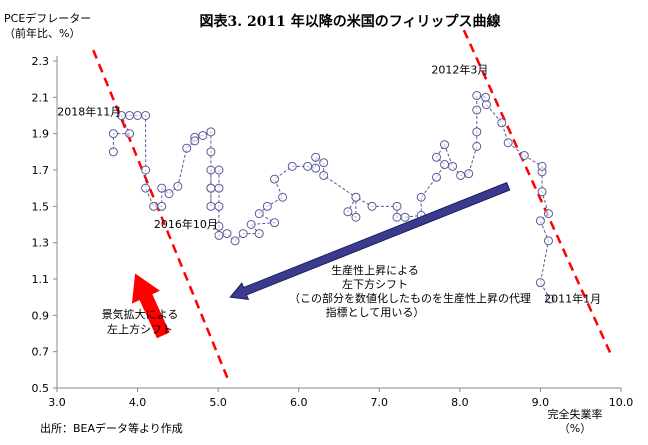 The width and height of the screenshot is (648, 445). I want to click on blue-arrow, so click(370, 241).